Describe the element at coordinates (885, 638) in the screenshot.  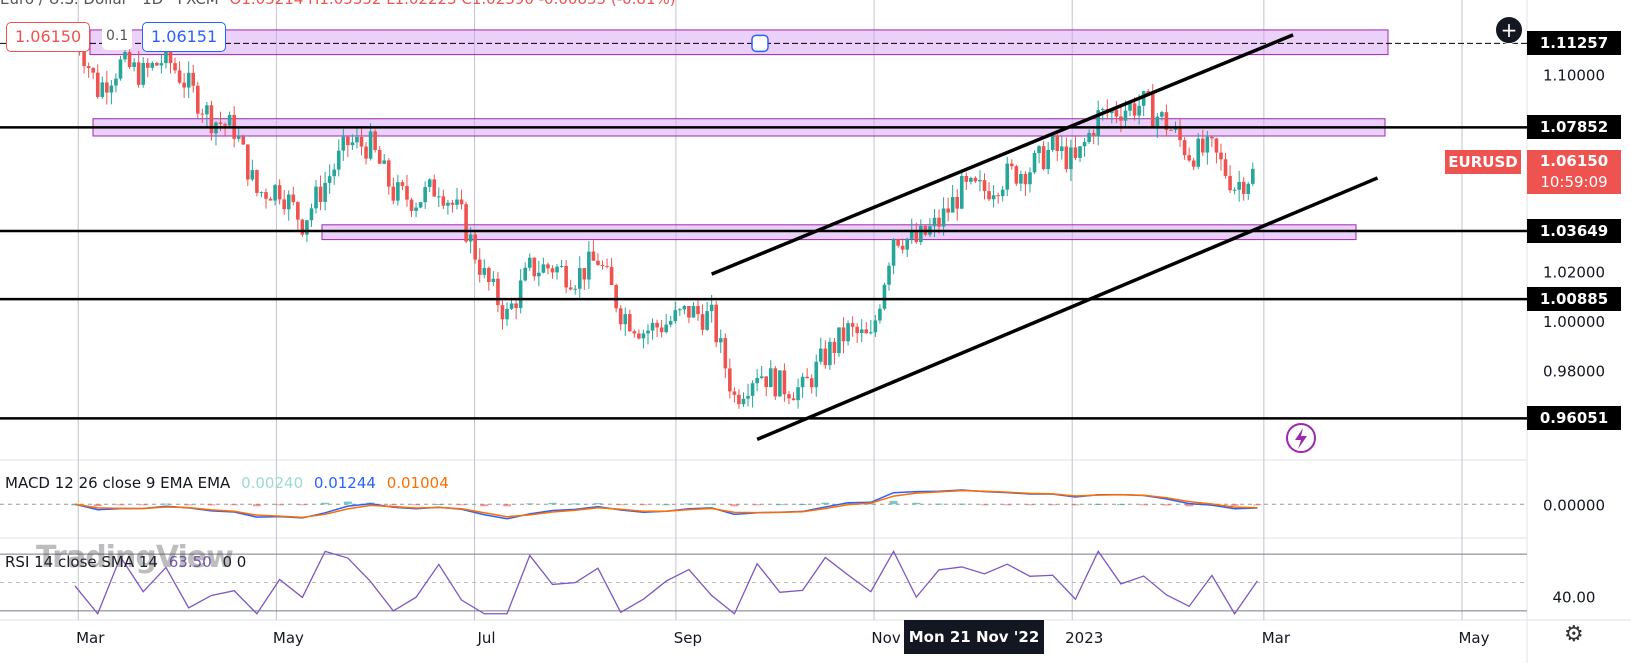
I see `time-axis-label: Nov` at that location.